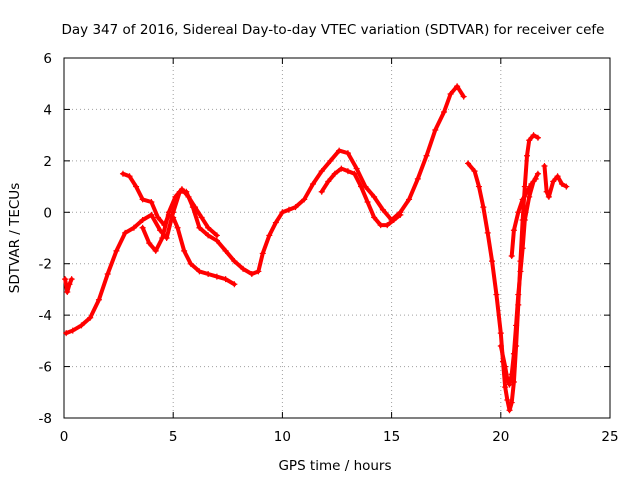 The image size is (640, 480). What do you see at coordinates (45, 419) in the screenshot?
I see `y-tick-label: -8` at bounding box center [45, 419].